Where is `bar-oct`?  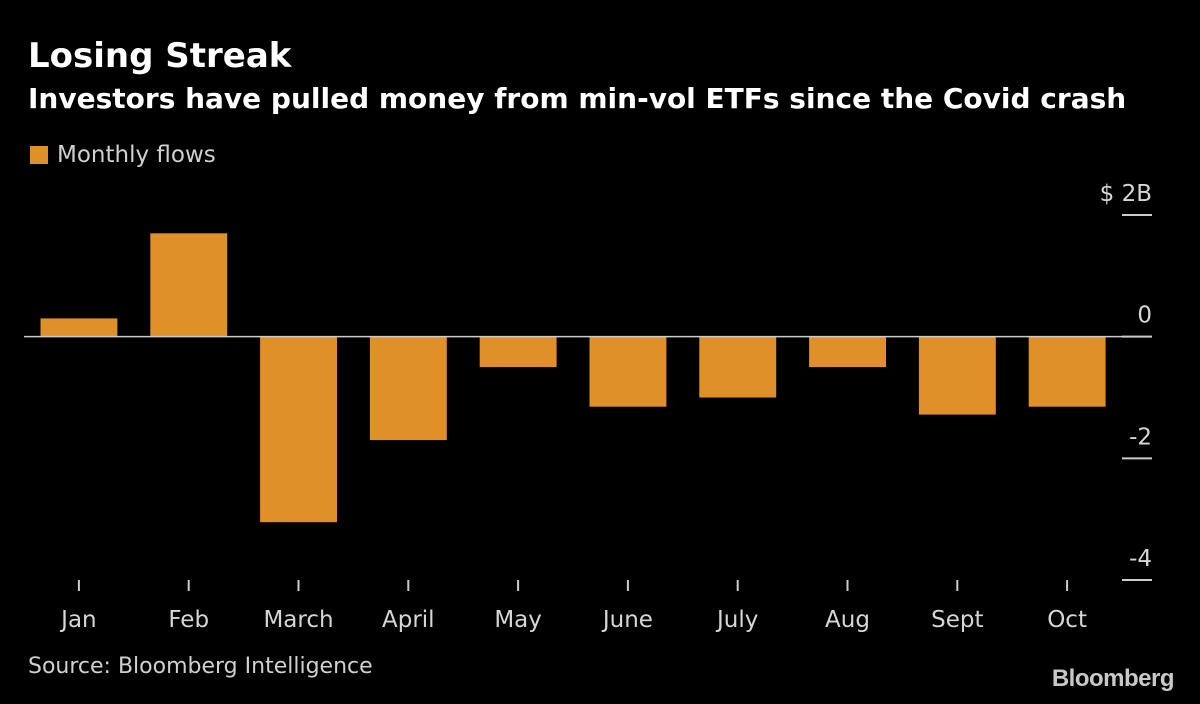 bar-oct is located at coordinates (1067, 371).